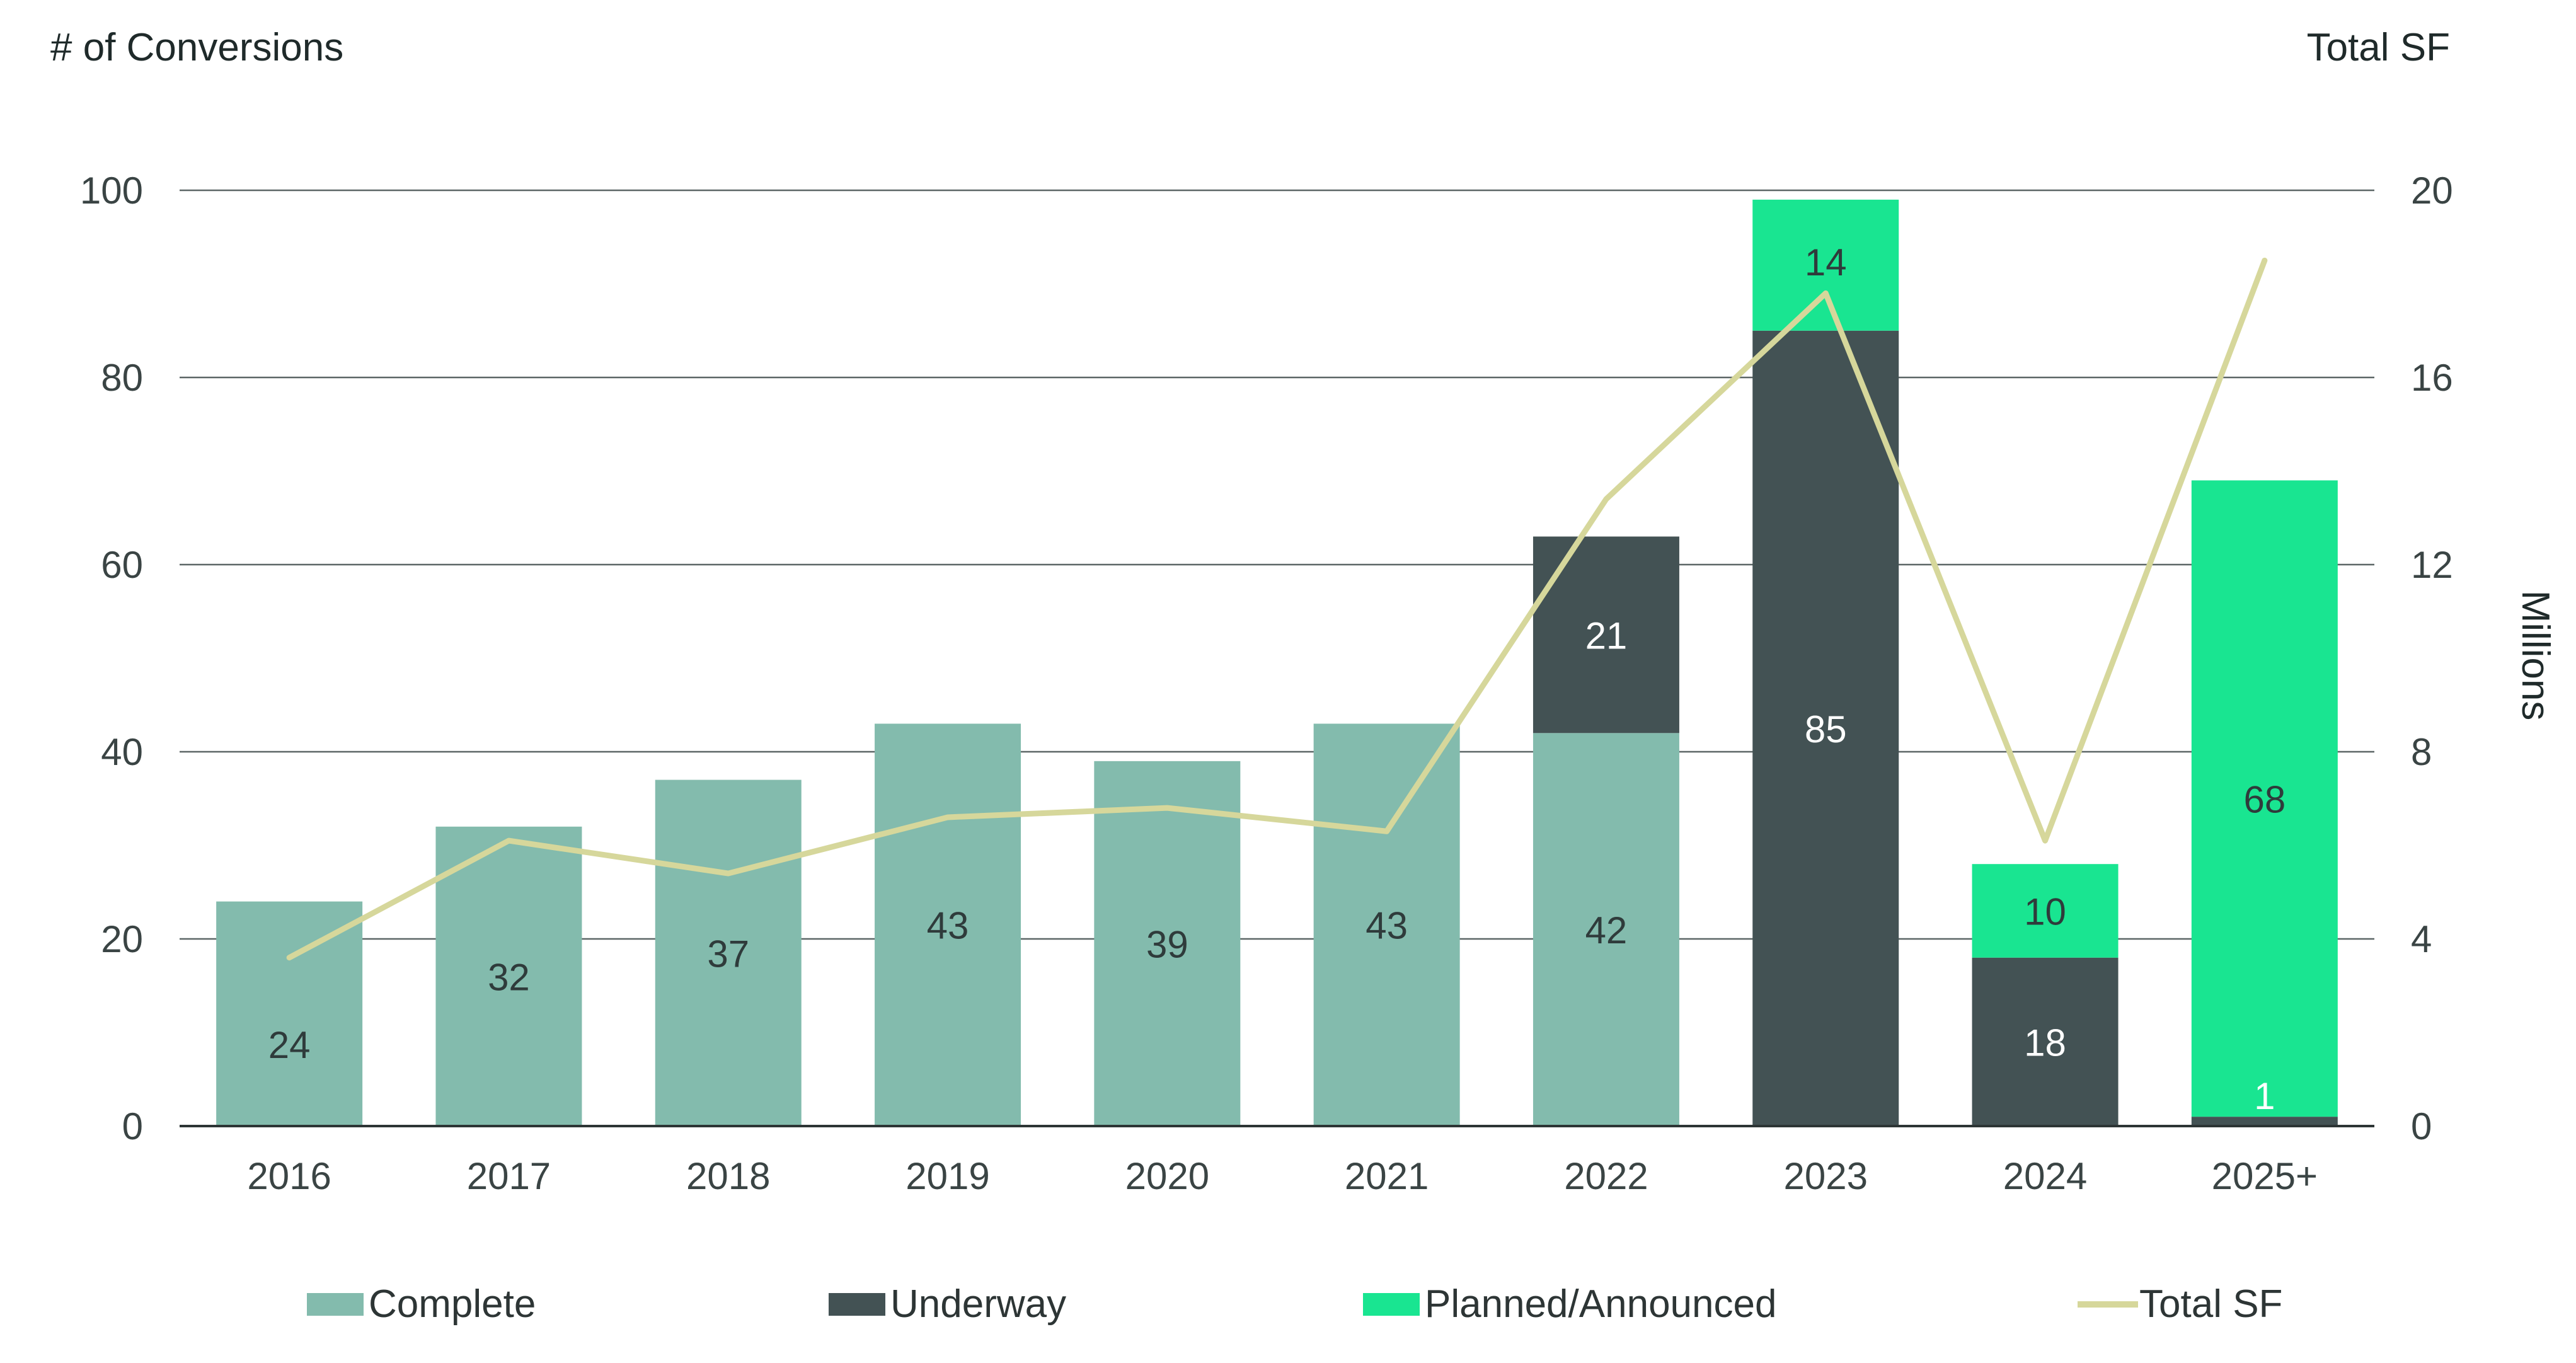 The width and height of the screenshot is (2576, 1363). I want to click on x-tick-label: 2018, so click(728, 1176).